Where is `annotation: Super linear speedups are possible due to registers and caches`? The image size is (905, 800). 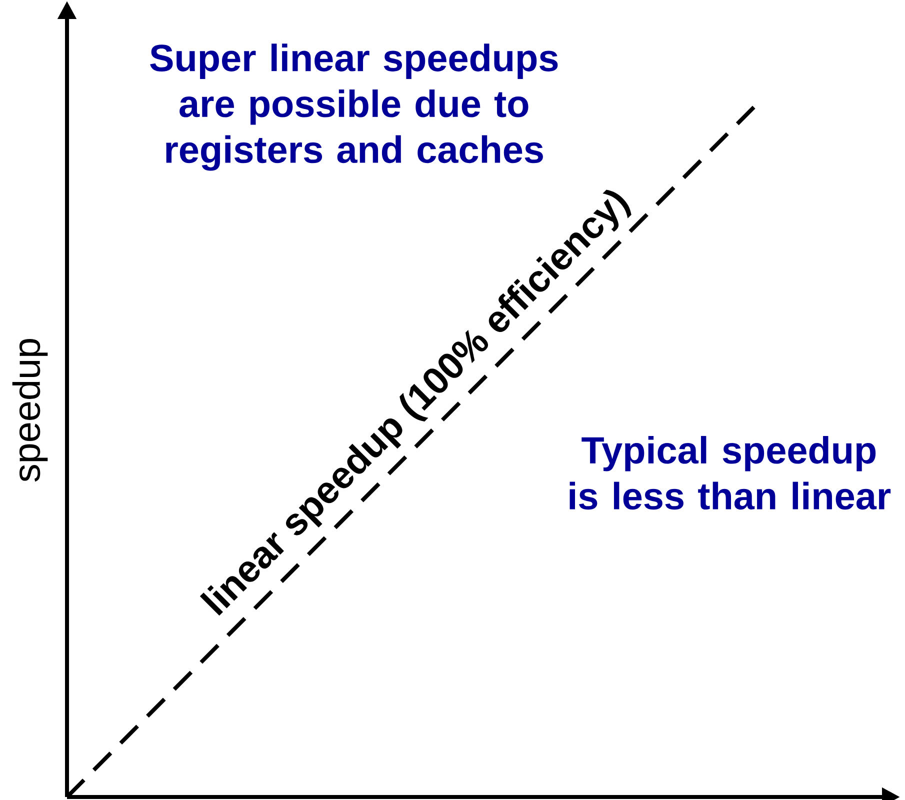 annotation: Super linear speedups are possible due to registers and caches is located at coordinates (354, 107).